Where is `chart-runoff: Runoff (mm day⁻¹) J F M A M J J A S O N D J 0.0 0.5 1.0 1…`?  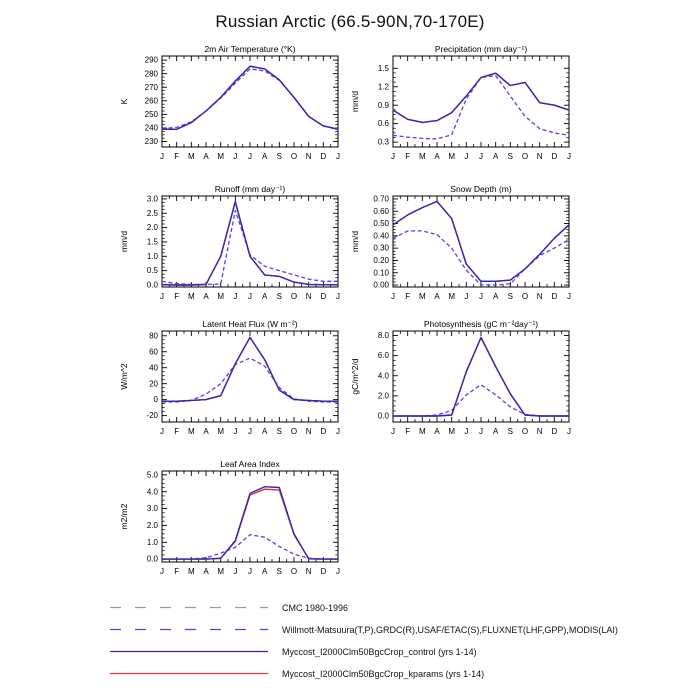
chart-runoff: Runoff (mm day⁻¹) J F M A M J J A S O N D J 0.0 0.5 1.0 1… is located at coordinates (234, 246).